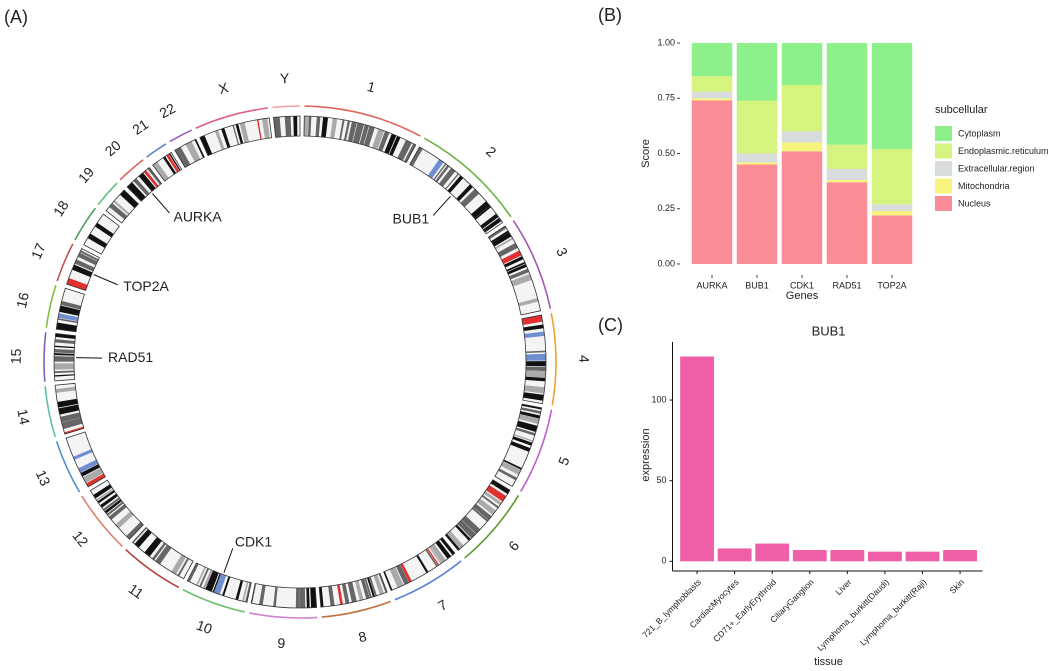 This screenshot has height=671, width=1052. I want to click on x-axis-title: Genes, so click(802, 296).